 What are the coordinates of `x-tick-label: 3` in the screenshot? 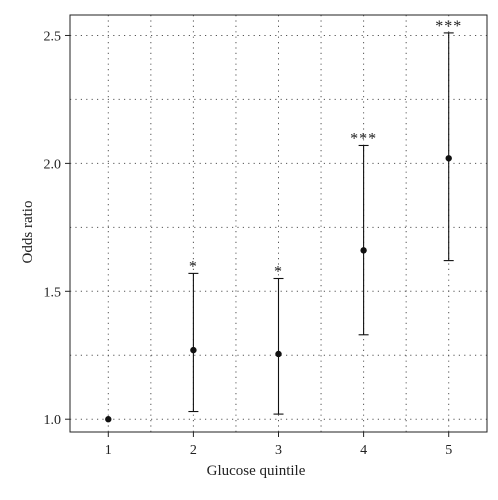 It's located at (278, 450).